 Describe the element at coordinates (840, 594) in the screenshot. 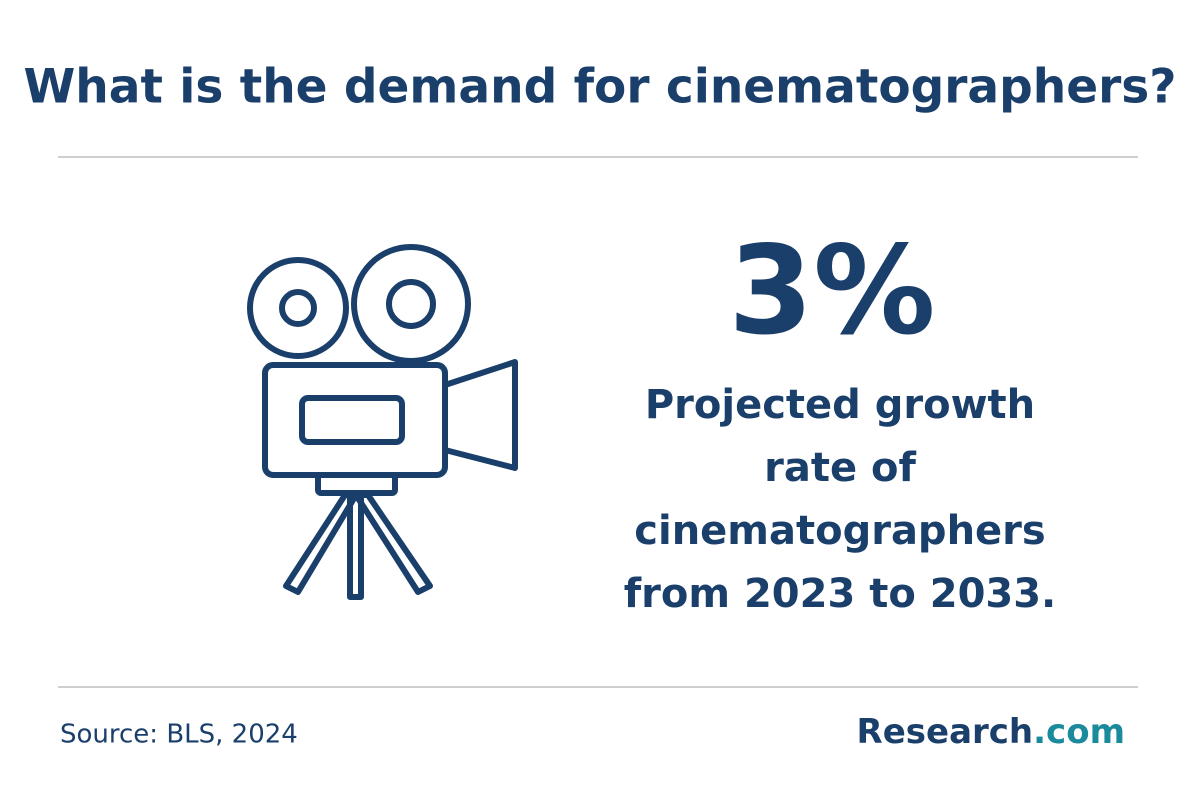

I see `stat-line: from 2023 to 2033.` at that location.